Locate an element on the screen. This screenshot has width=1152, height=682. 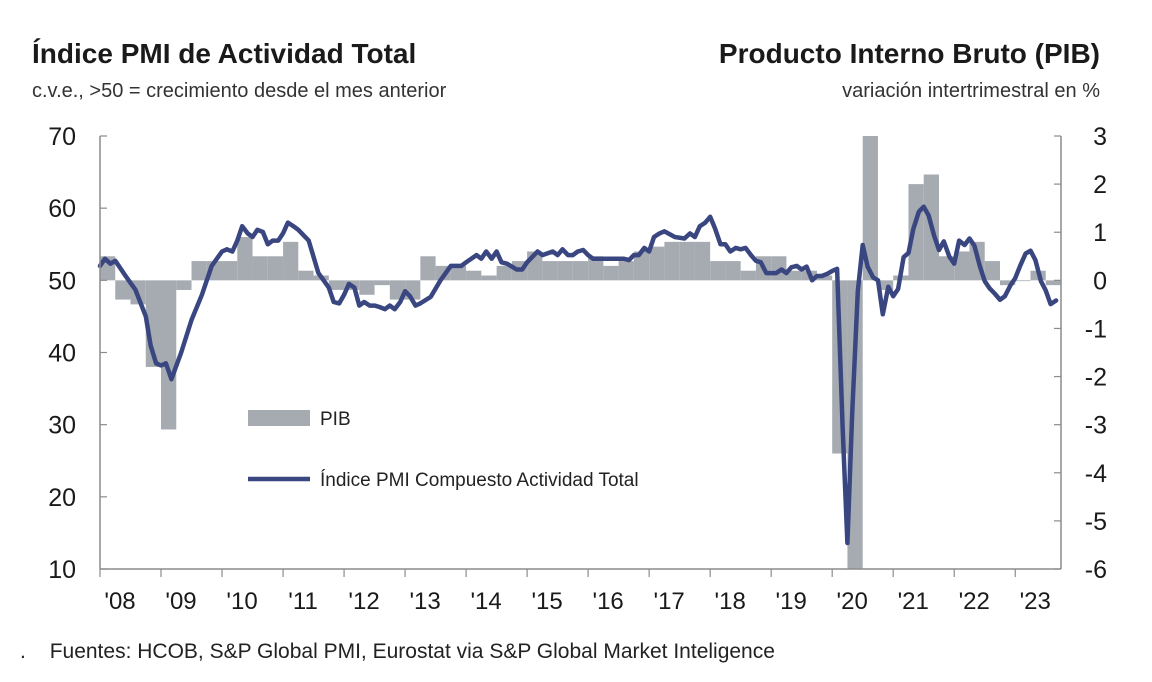
gdp-bar-2009Q3 is located at coordinates (199, 271).